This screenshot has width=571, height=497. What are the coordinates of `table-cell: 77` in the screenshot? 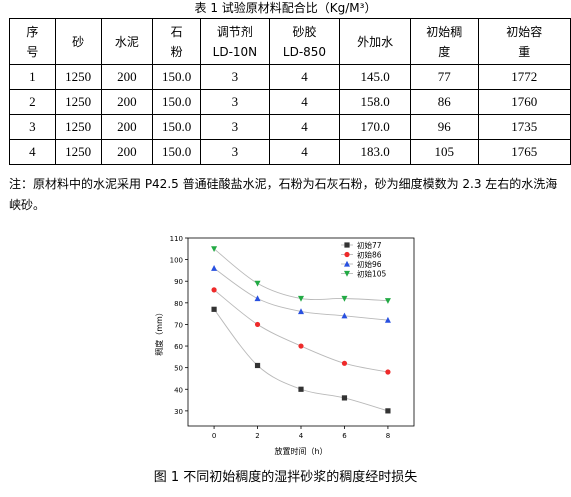 It's located at (444, 77).